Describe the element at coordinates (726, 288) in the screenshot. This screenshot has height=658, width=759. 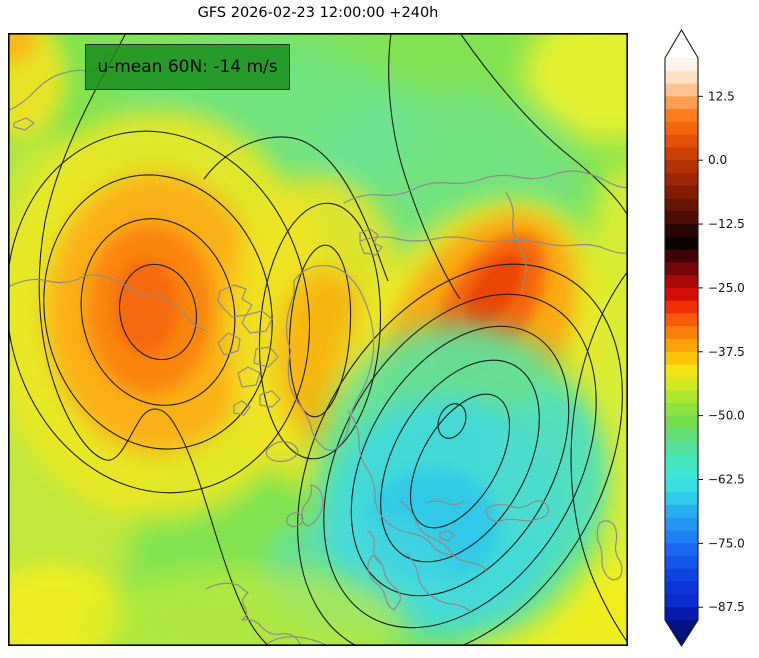
I see `colorbar-tick-label: −25.0` at that location.